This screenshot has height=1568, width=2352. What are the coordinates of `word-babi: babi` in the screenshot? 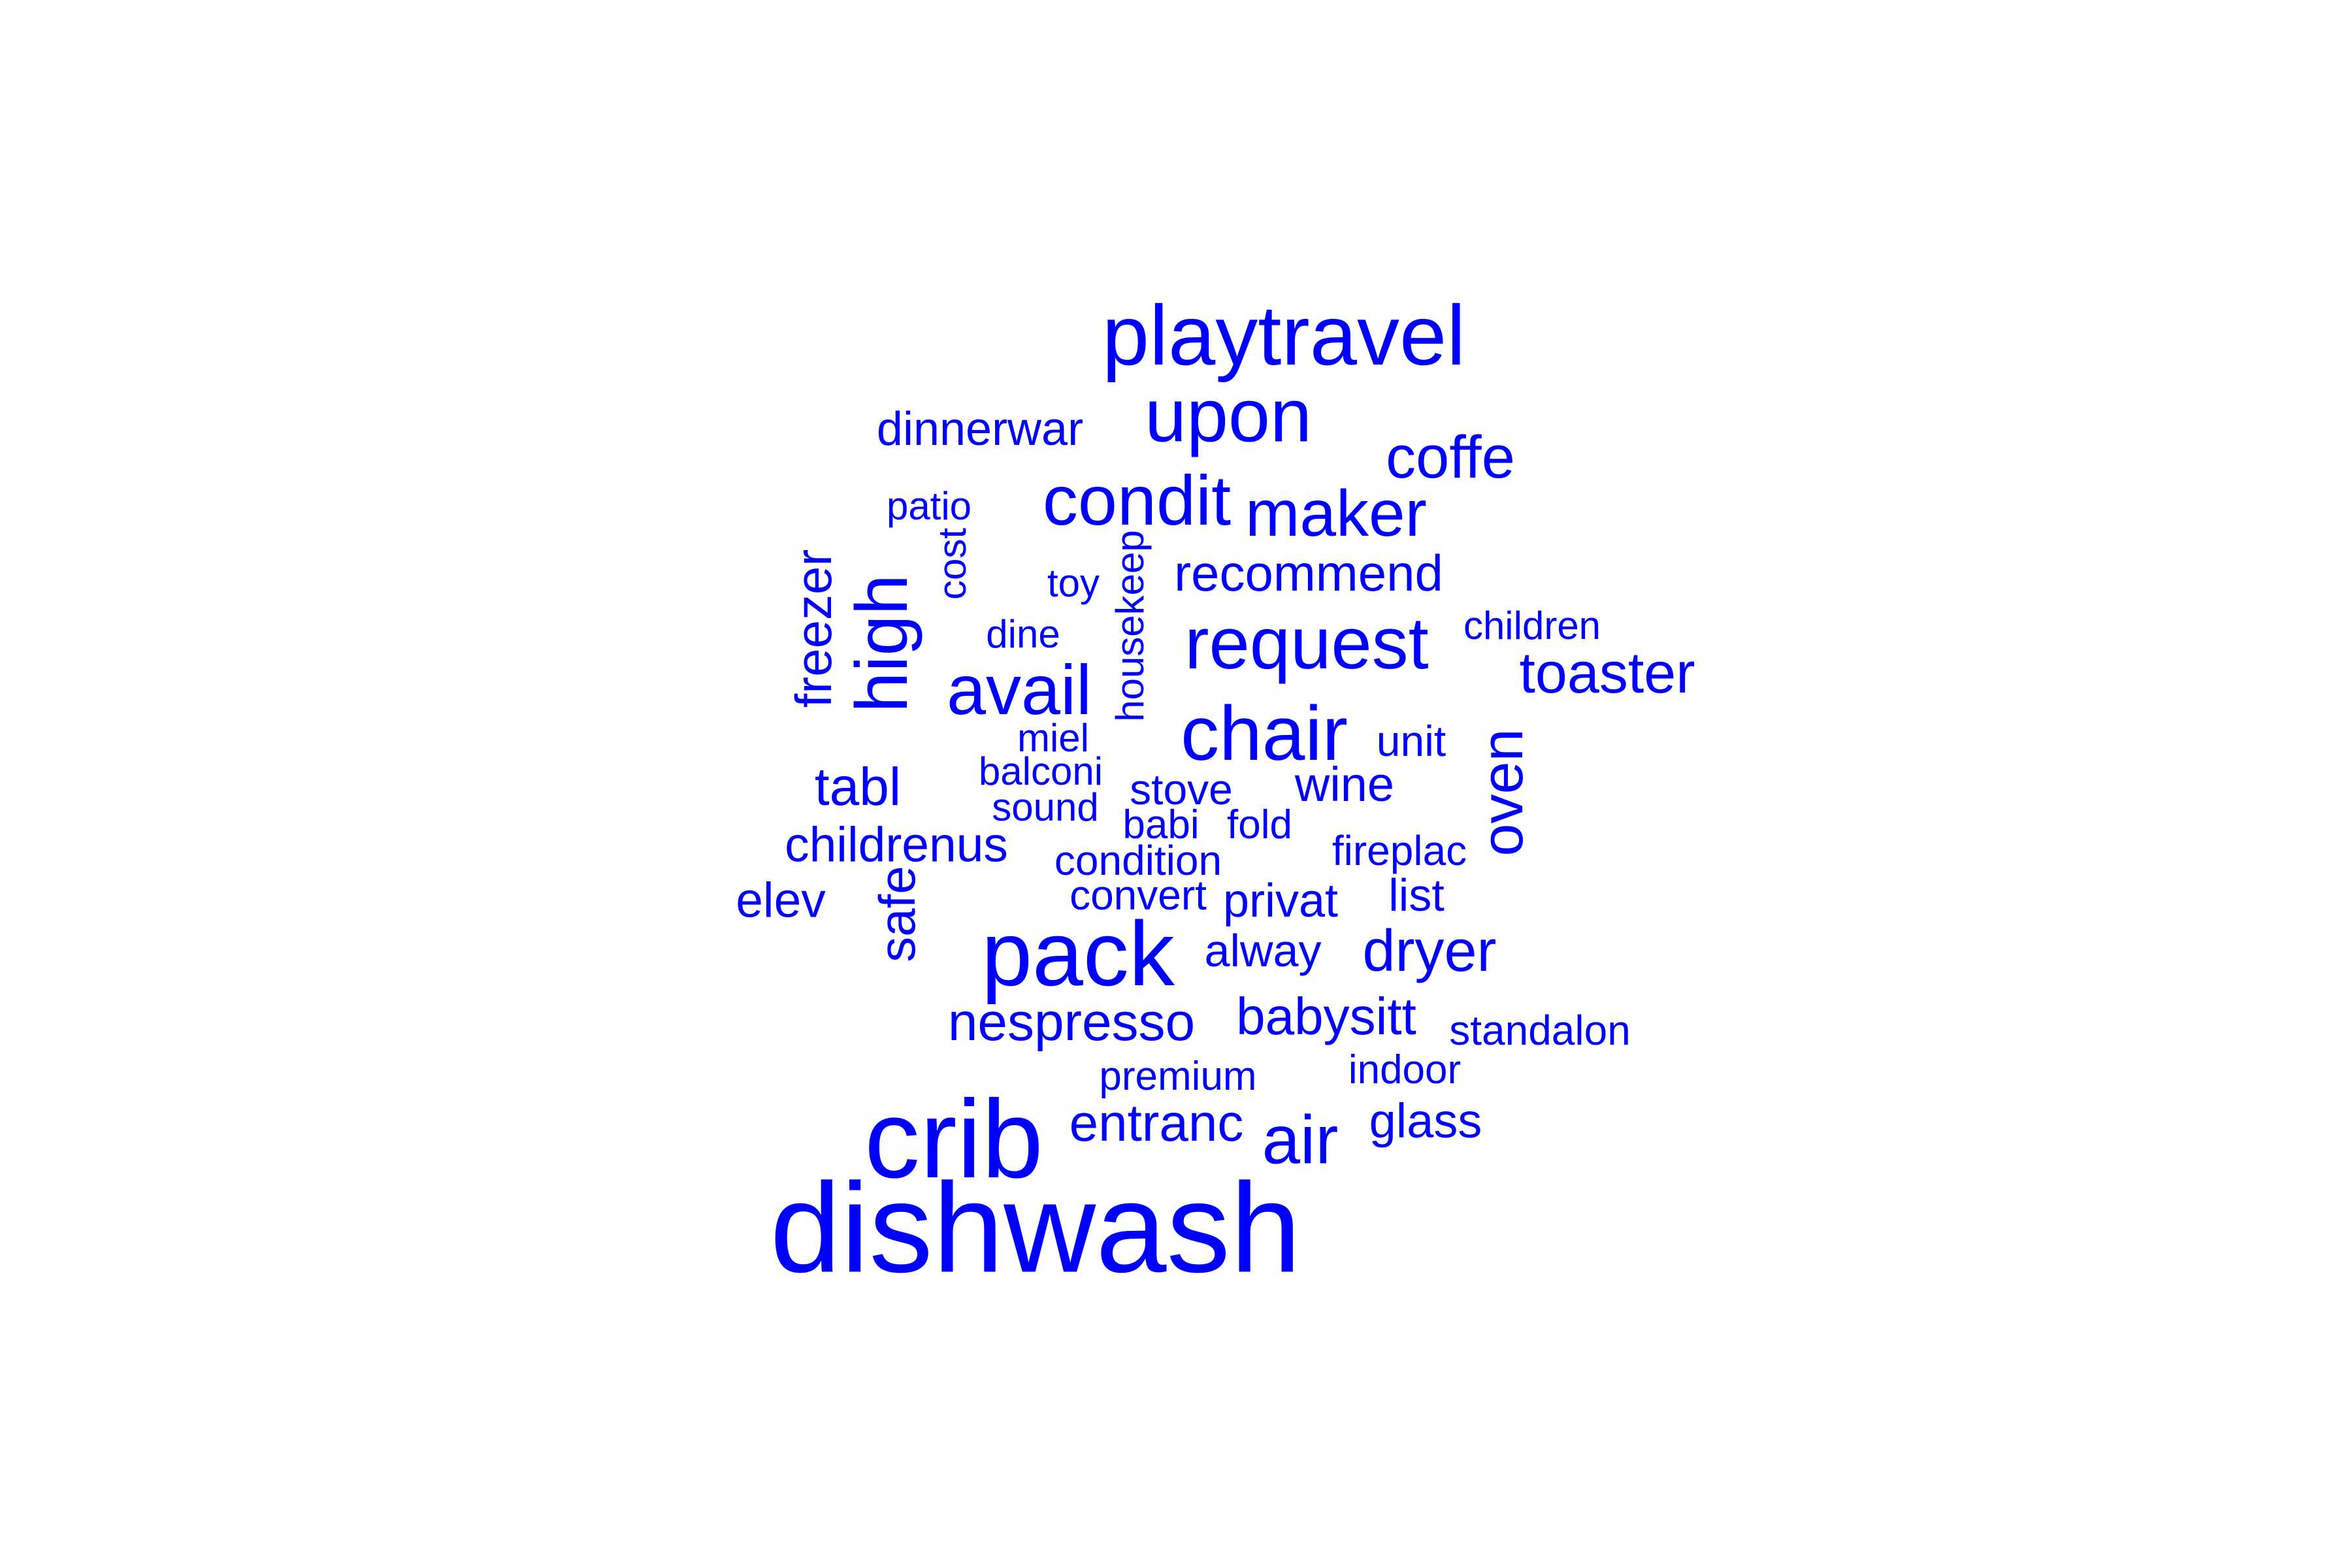 It's located at (1161, 824).